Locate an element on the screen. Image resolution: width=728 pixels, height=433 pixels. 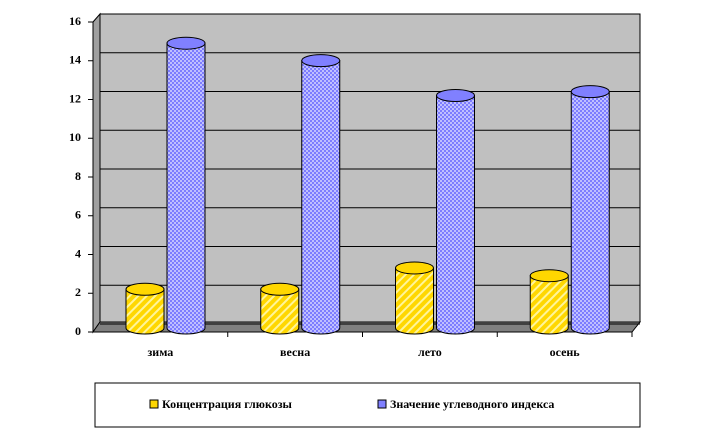
y-tick-label: 2 is located at coordinates (78, 292).